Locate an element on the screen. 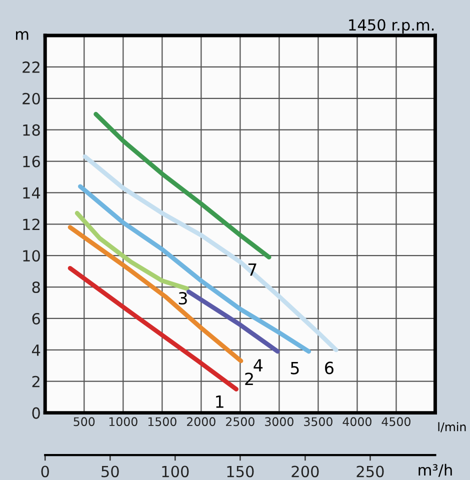 Image resolution: width=470 pixels, height=480 pixels. series-label: 4 is located at coordinates (258, 365).